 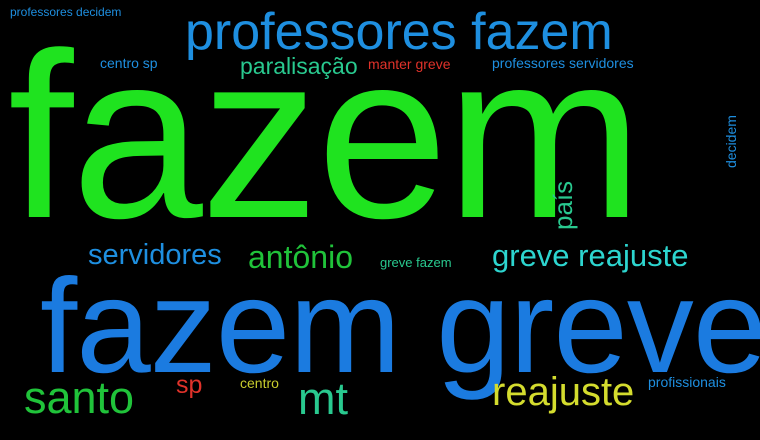 What do you see at coordinates (79, 397) in the screenshot?
I see `word-santo: santo` at bounding box center [79, 397].